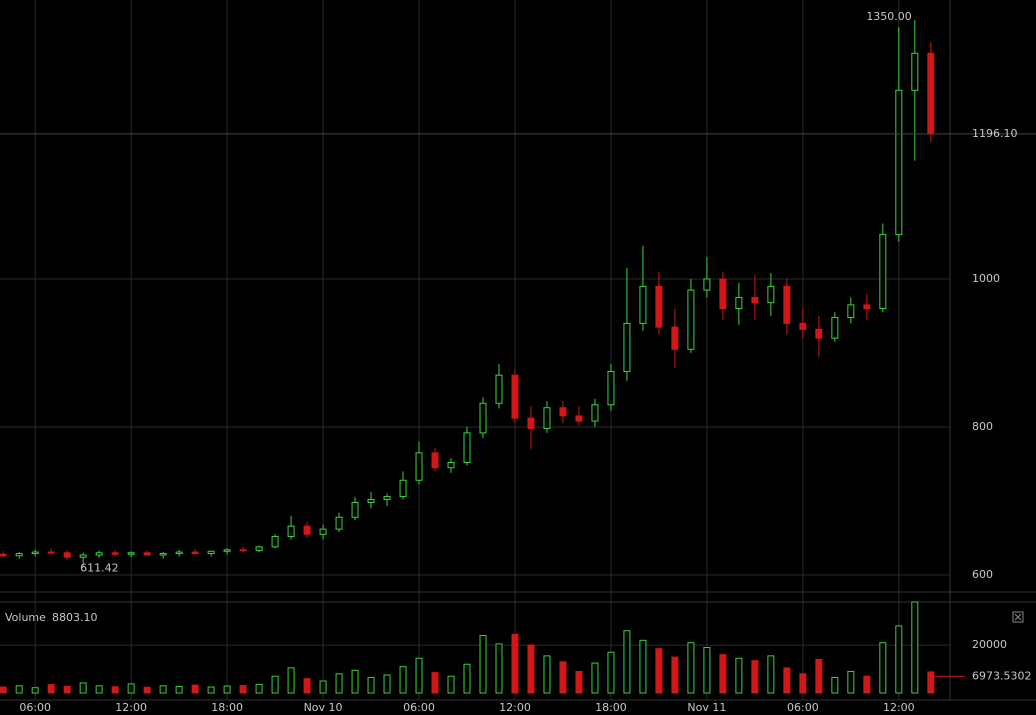 The height and width of the screenshot is (715, 1036). I want to click on close-icon, so click(1018, 617).